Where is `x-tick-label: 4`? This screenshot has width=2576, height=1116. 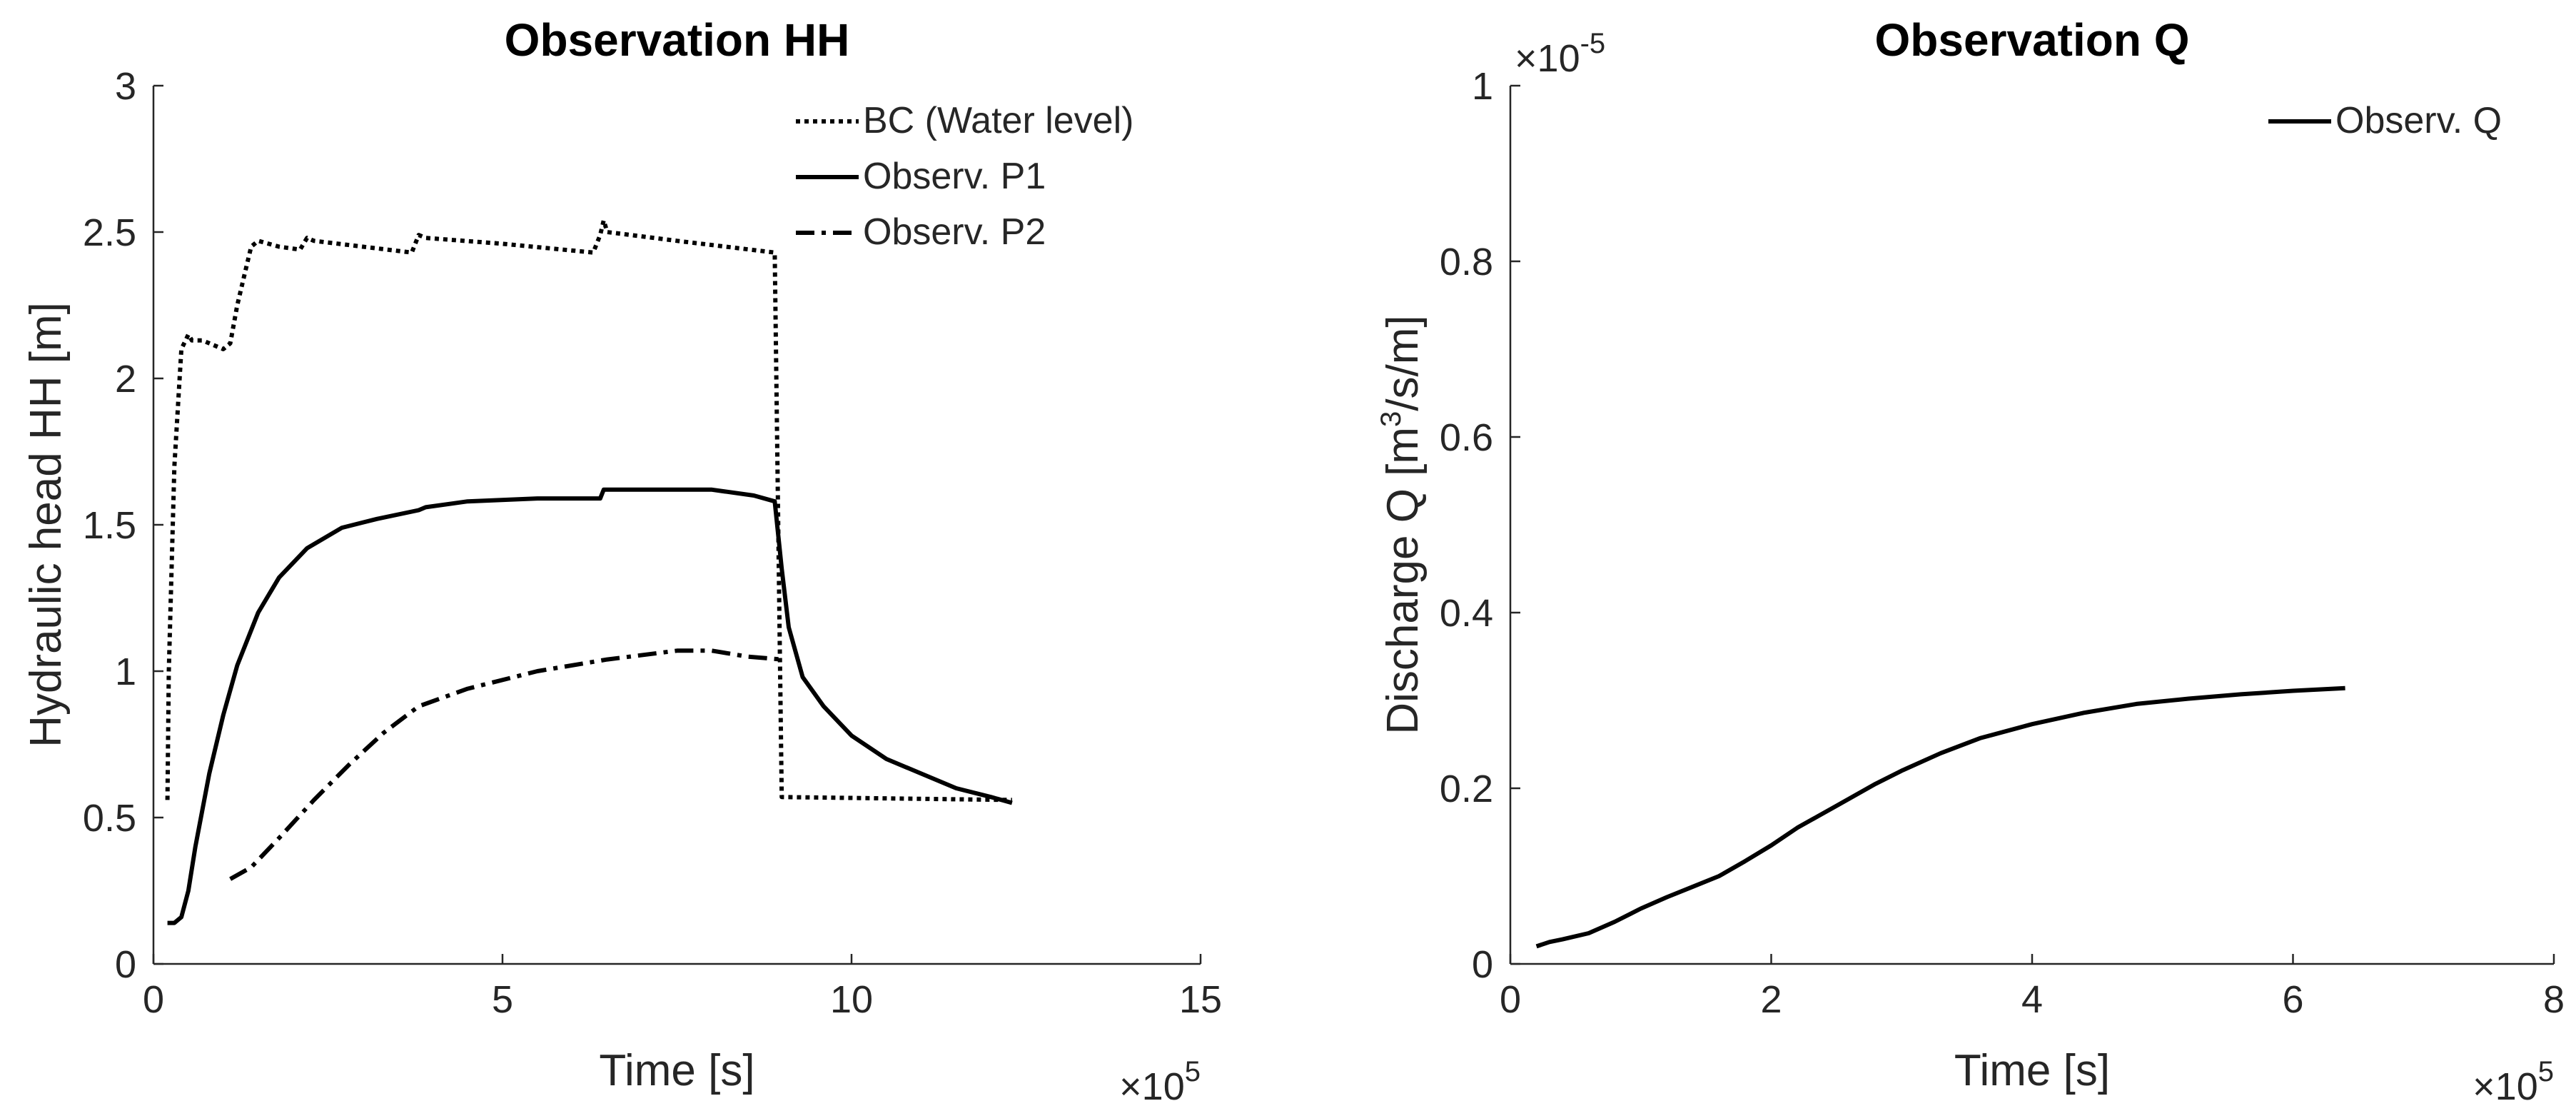
x-tick-label: 4 is located at coordinates (2032, 999).